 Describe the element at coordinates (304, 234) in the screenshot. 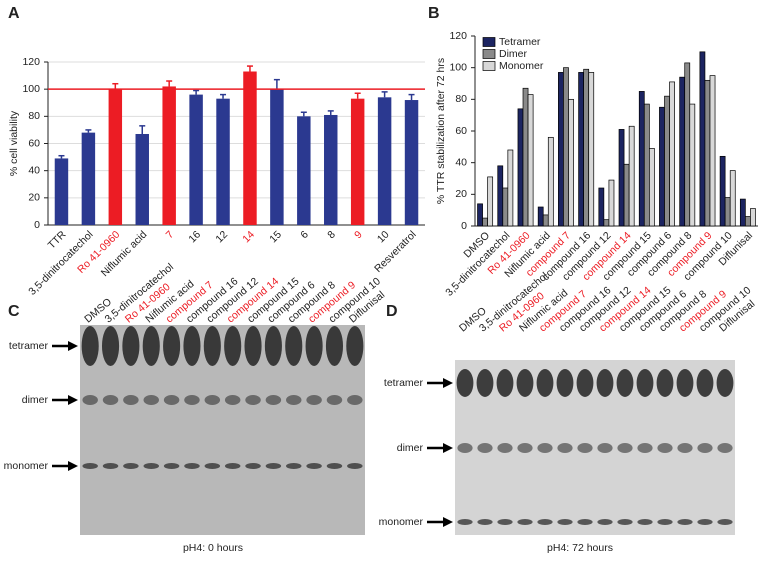

I see `x-tick-label: 6` at that location.